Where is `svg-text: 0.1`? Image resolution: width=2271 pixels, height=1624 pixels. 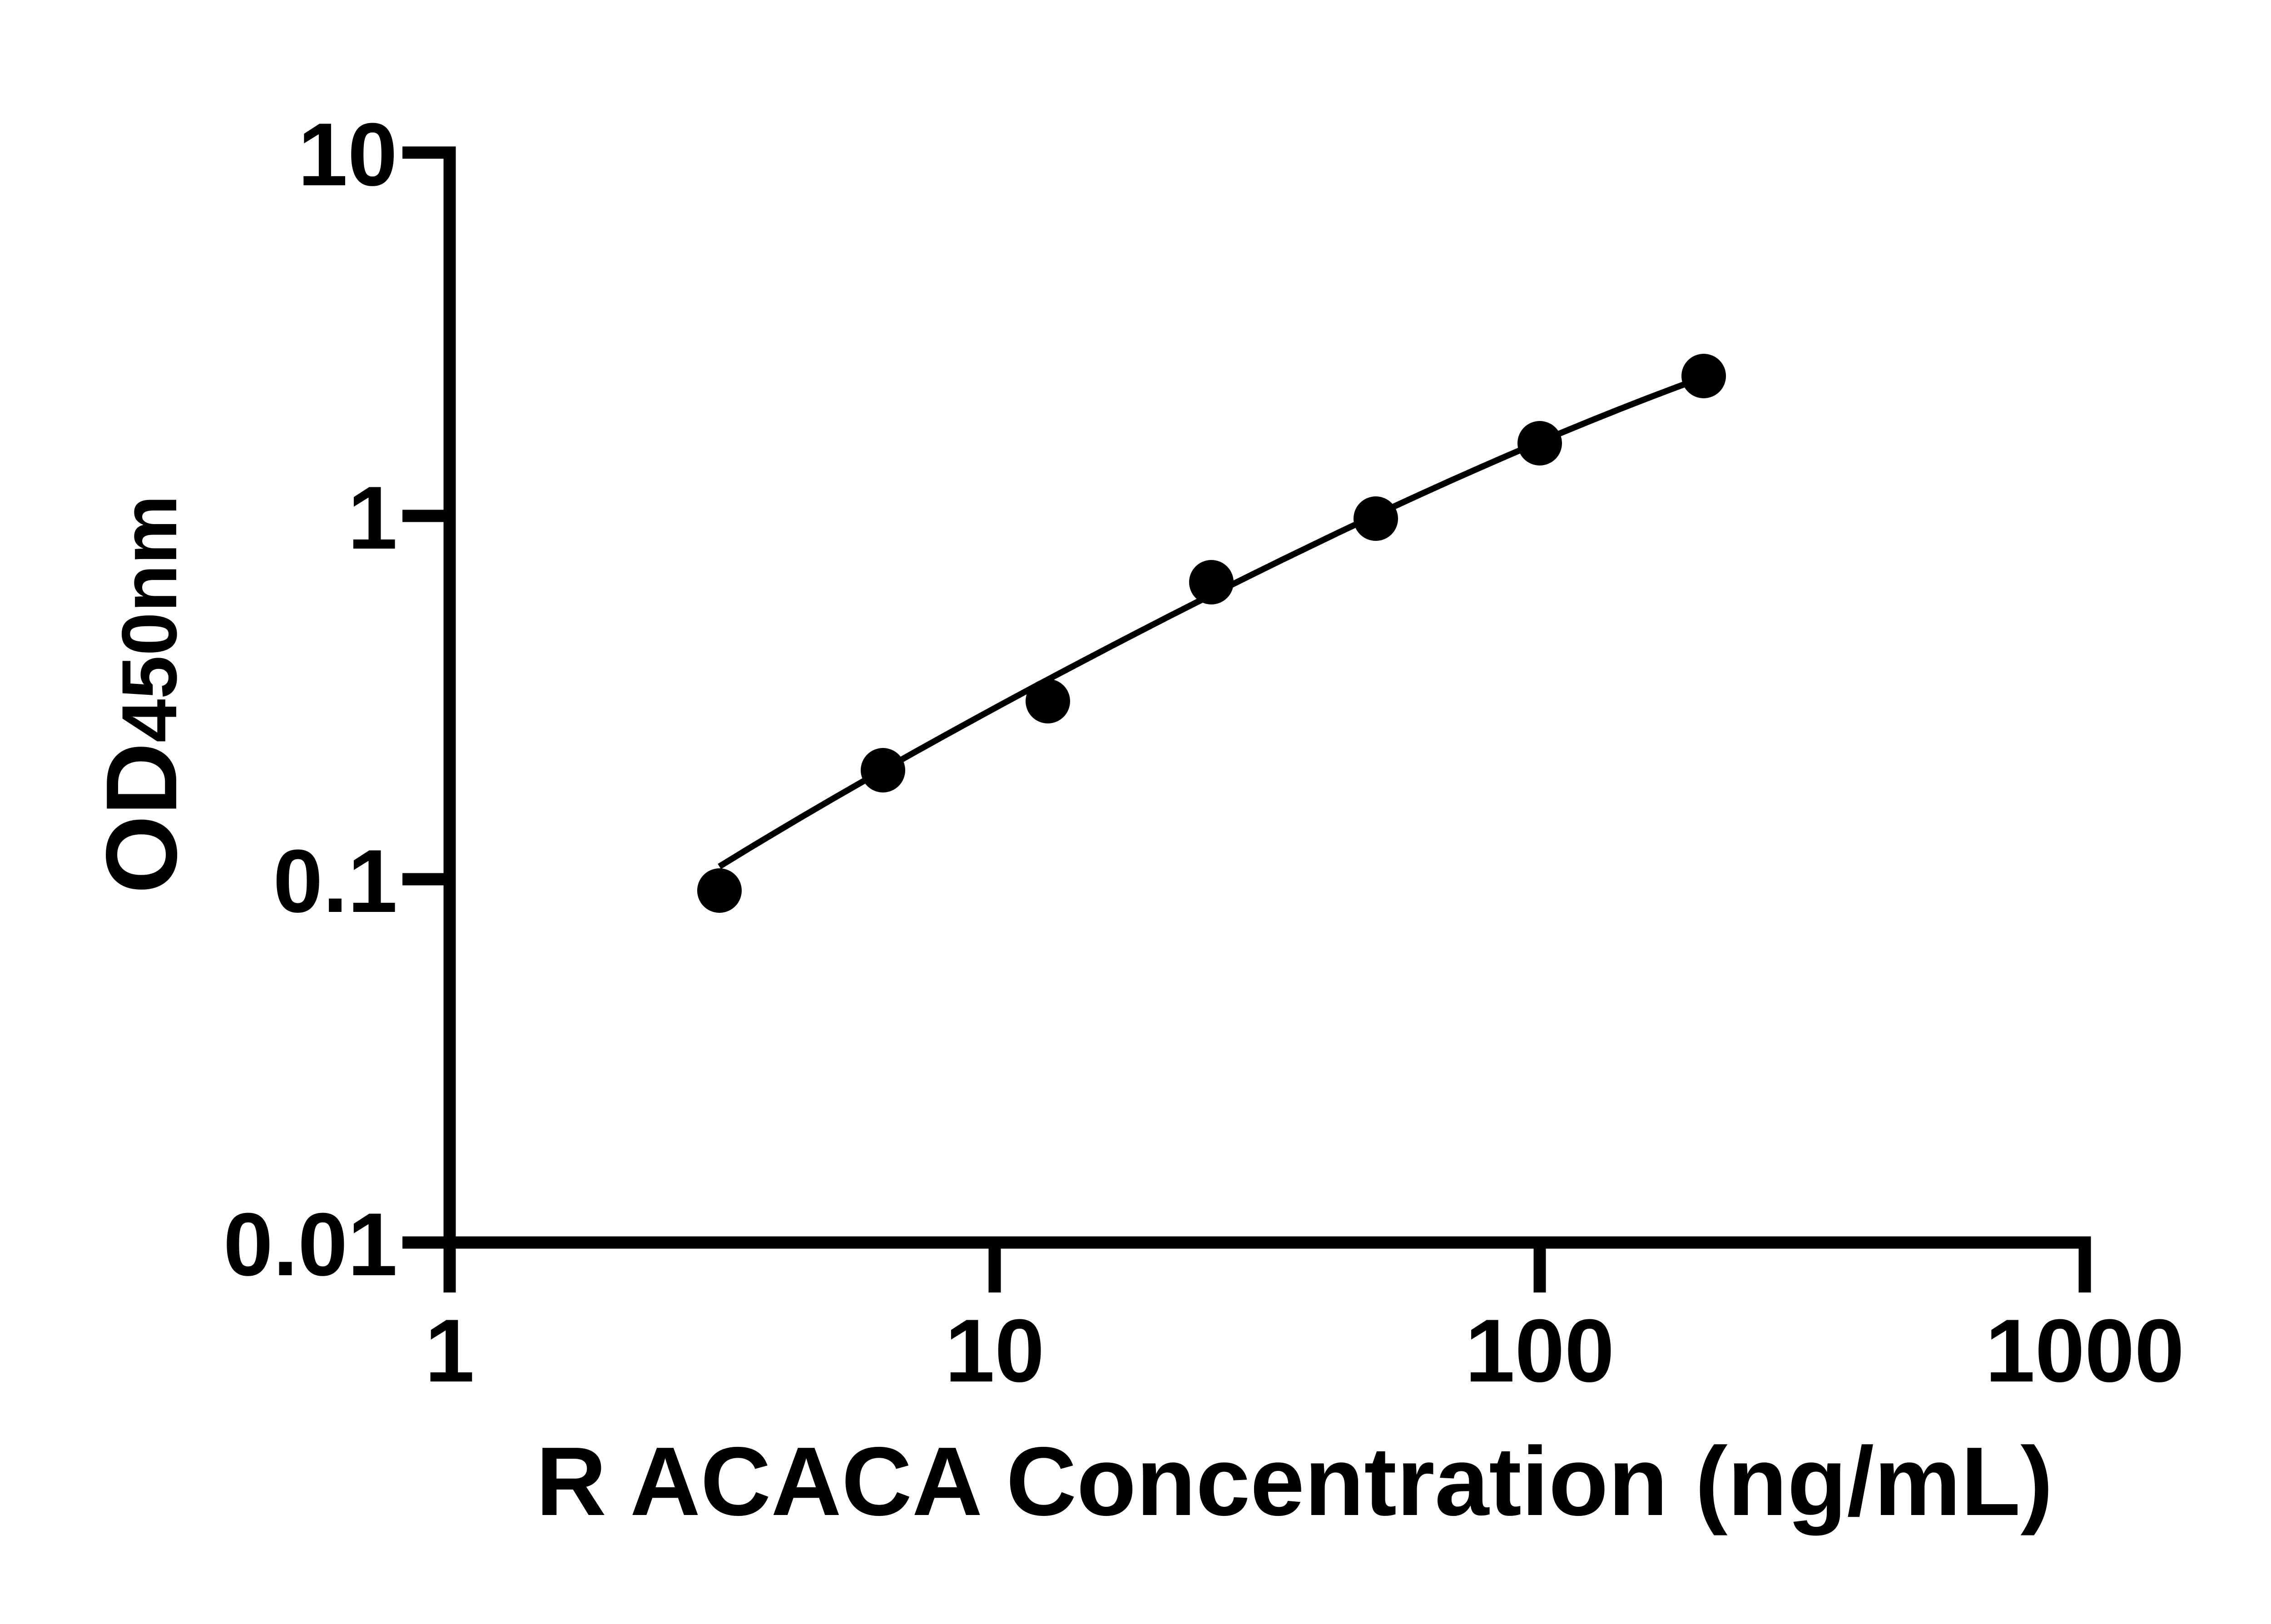 svg-text: 0.1 is located at coordinates (335, 881).